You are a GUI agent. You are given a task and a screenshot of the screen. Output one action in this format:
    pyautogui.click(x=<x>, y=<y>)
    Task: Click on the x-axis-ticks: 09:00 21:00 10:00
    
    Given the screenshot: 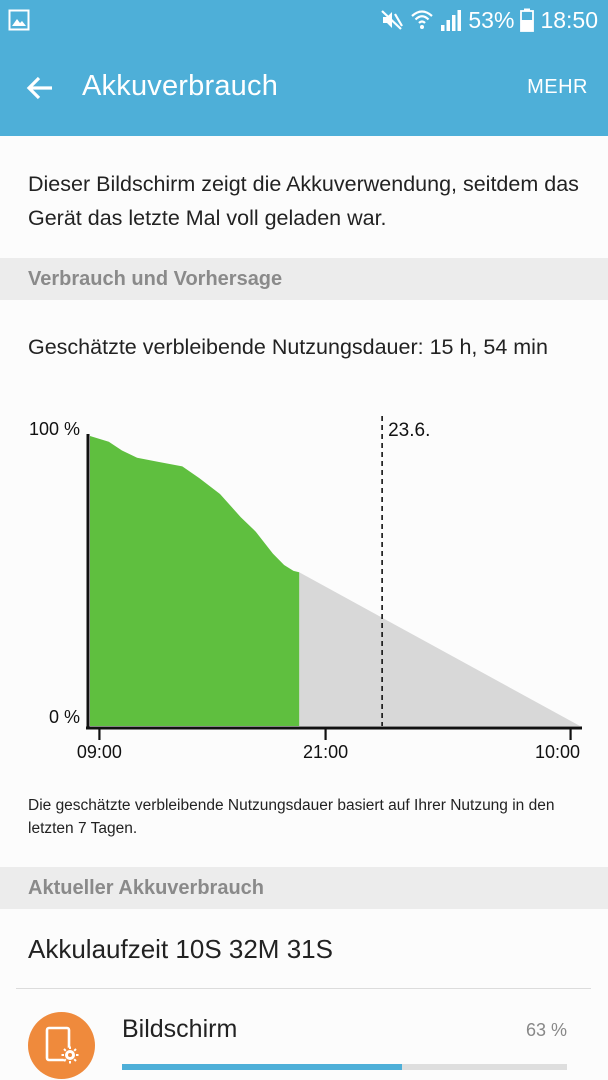 What is the action you would take?
    pyautogui.click(x=328, y=745)
    